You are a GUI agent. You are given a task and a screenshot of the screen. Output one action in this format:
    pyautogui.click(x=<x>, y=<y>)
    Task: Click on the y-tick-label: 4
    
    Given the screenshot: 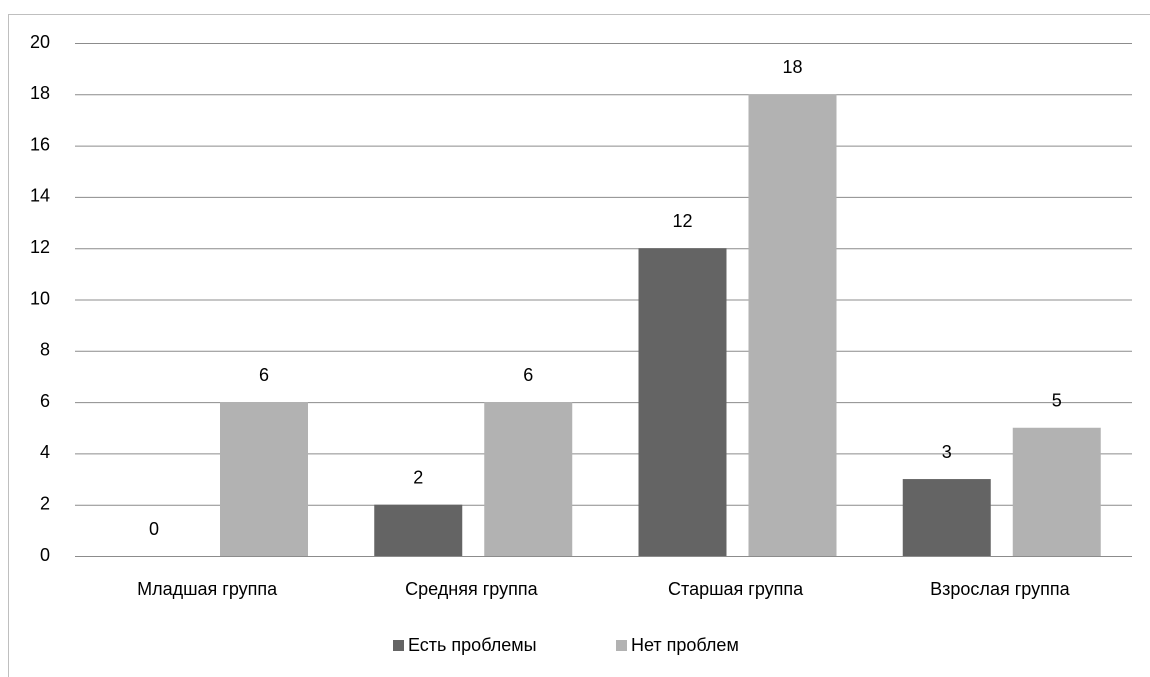 What is the action you would take?
    pyautogui.click(x=45, y=452)
    